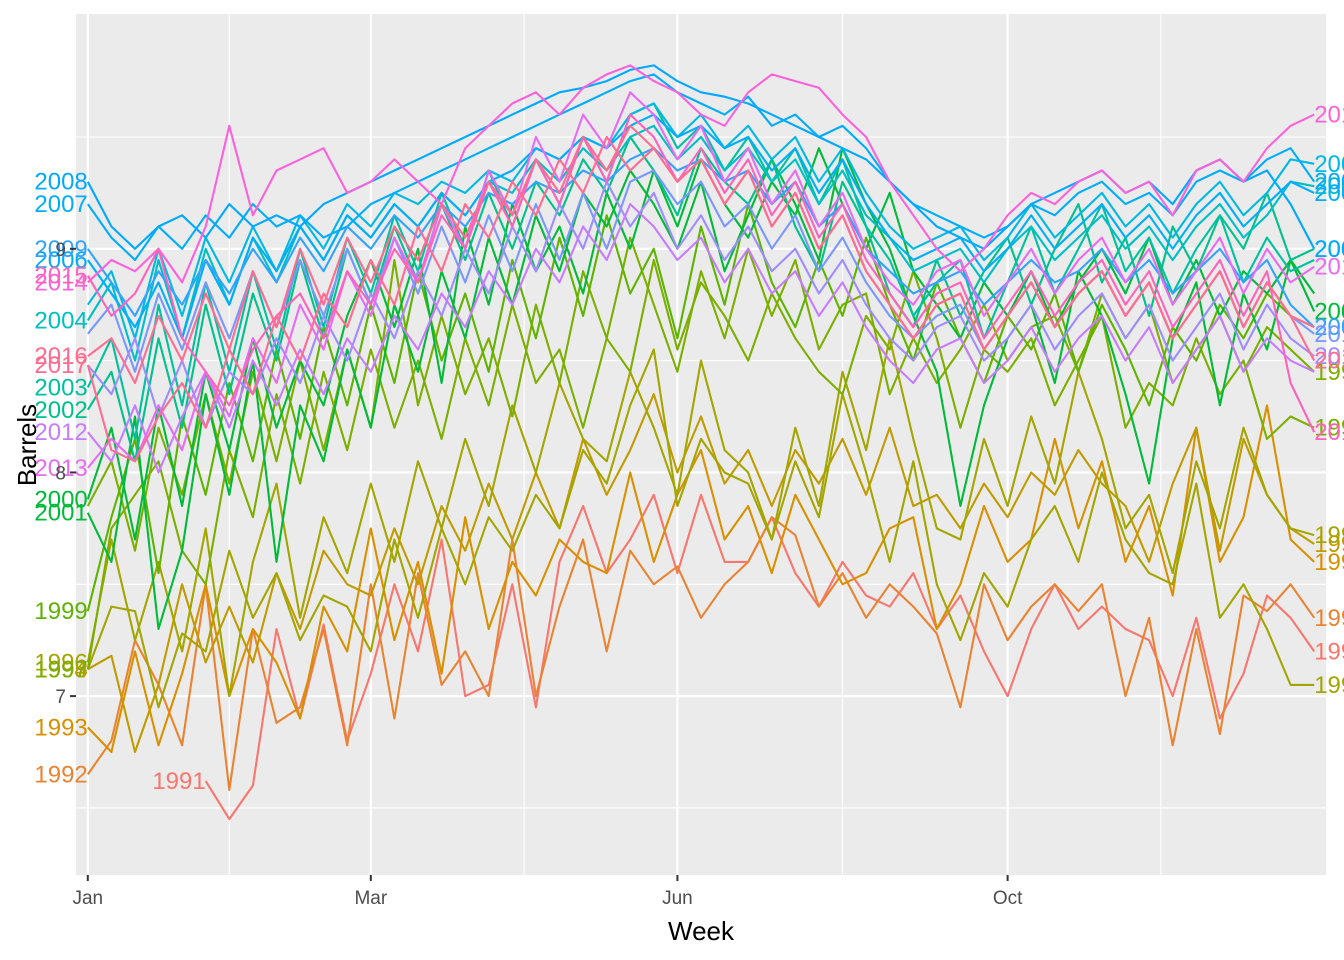 The width and height of the screenshot is (1344, 960). What do you see at coordinates (60, 387) in the screenshot?
I see `series-label-left-2003: 2003` at bounding box center [60, 387].